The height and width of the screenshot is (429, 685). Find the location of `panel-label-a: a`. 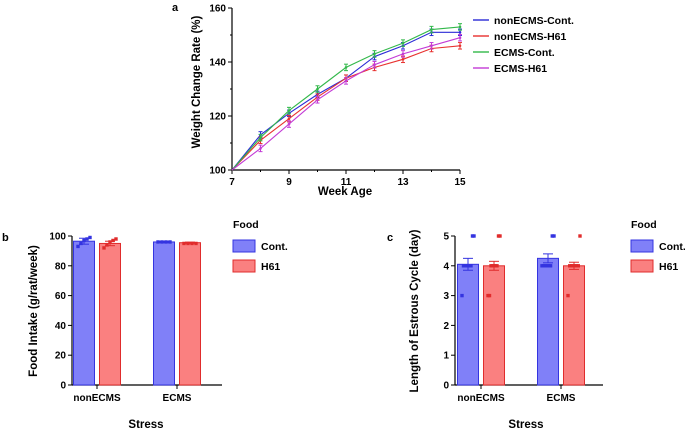

panel-label-a: a is located at coordinates (175, 8).